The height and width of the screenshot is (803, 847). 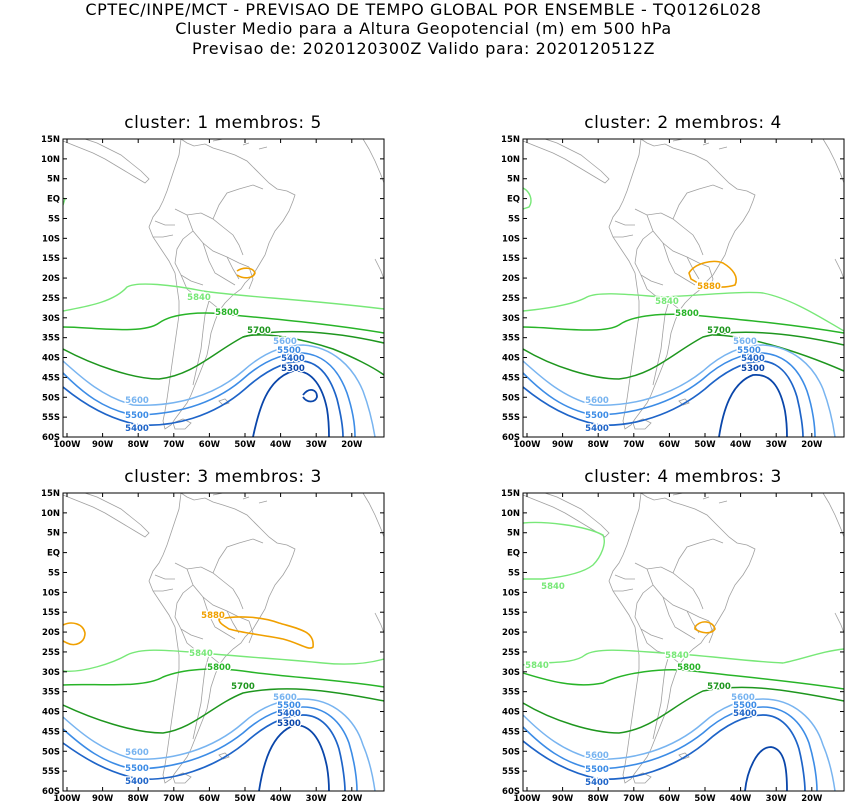 What do you see at coordinates (667, 302) in the screenshot?
I see `contour-label: 5840` at bounding box center [667, 302].